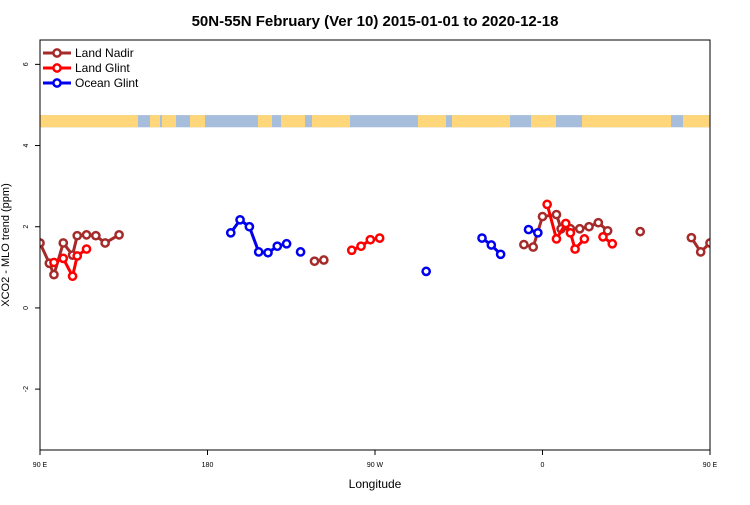 This screenshot has height=505, width=750. I want to click on y-tick-label: 0, so click(26, 308).